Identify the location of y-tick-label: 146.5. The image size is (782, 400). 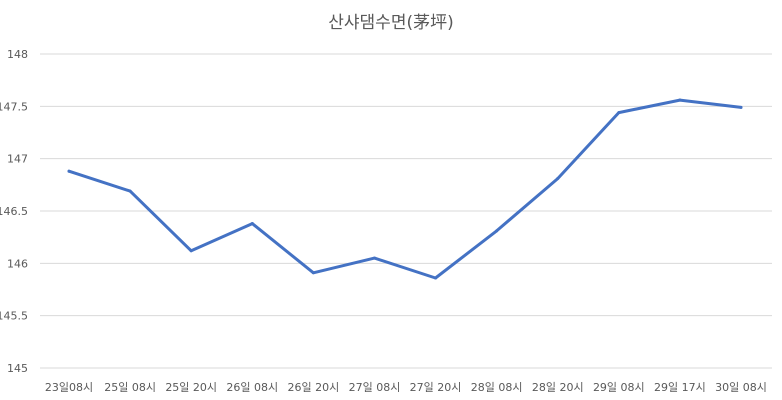
(14, 211).